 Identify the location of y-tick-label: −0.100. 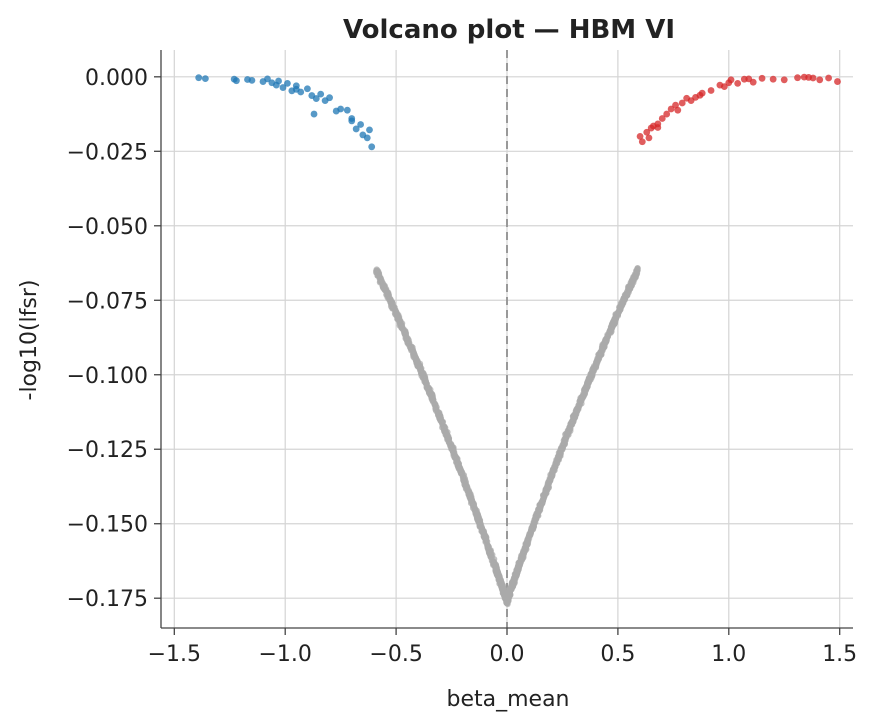
(107, 376).